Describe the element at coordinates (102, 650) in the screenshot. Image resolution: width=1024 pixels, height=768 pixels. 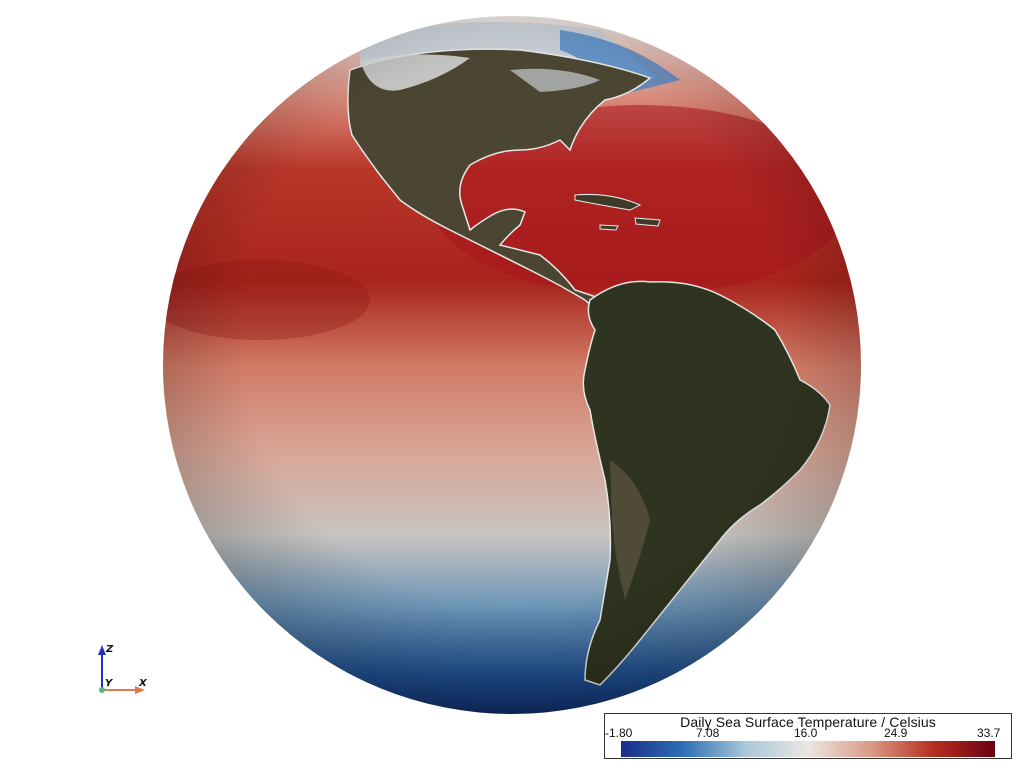
I see `z-axis-arrow-icon` at that location.